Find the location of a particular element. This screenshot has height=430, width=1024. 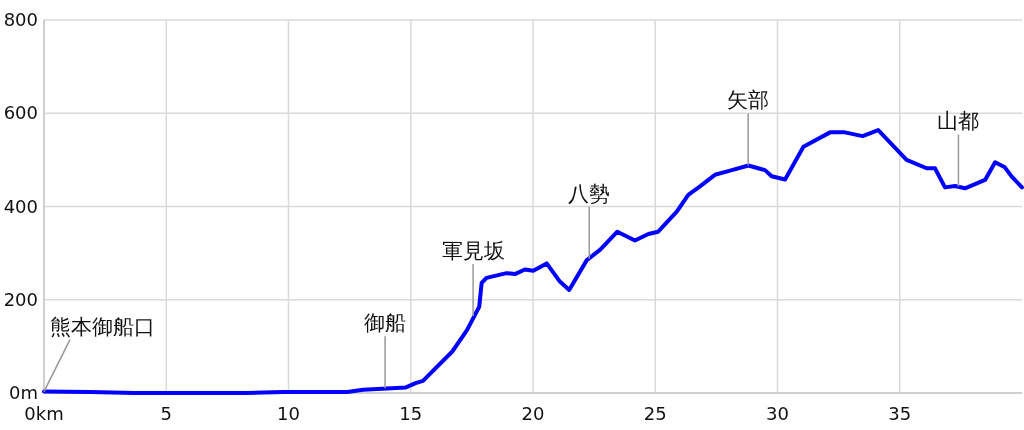

annotation: 八勢 is located at coordinates (589, 193).